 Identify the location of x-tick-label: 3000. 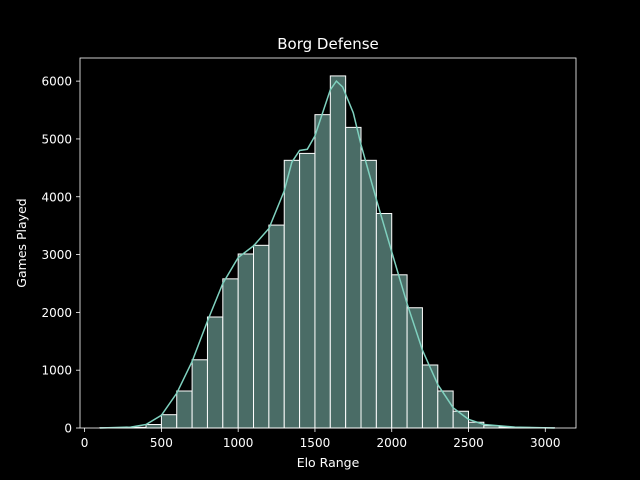
(545, 443).